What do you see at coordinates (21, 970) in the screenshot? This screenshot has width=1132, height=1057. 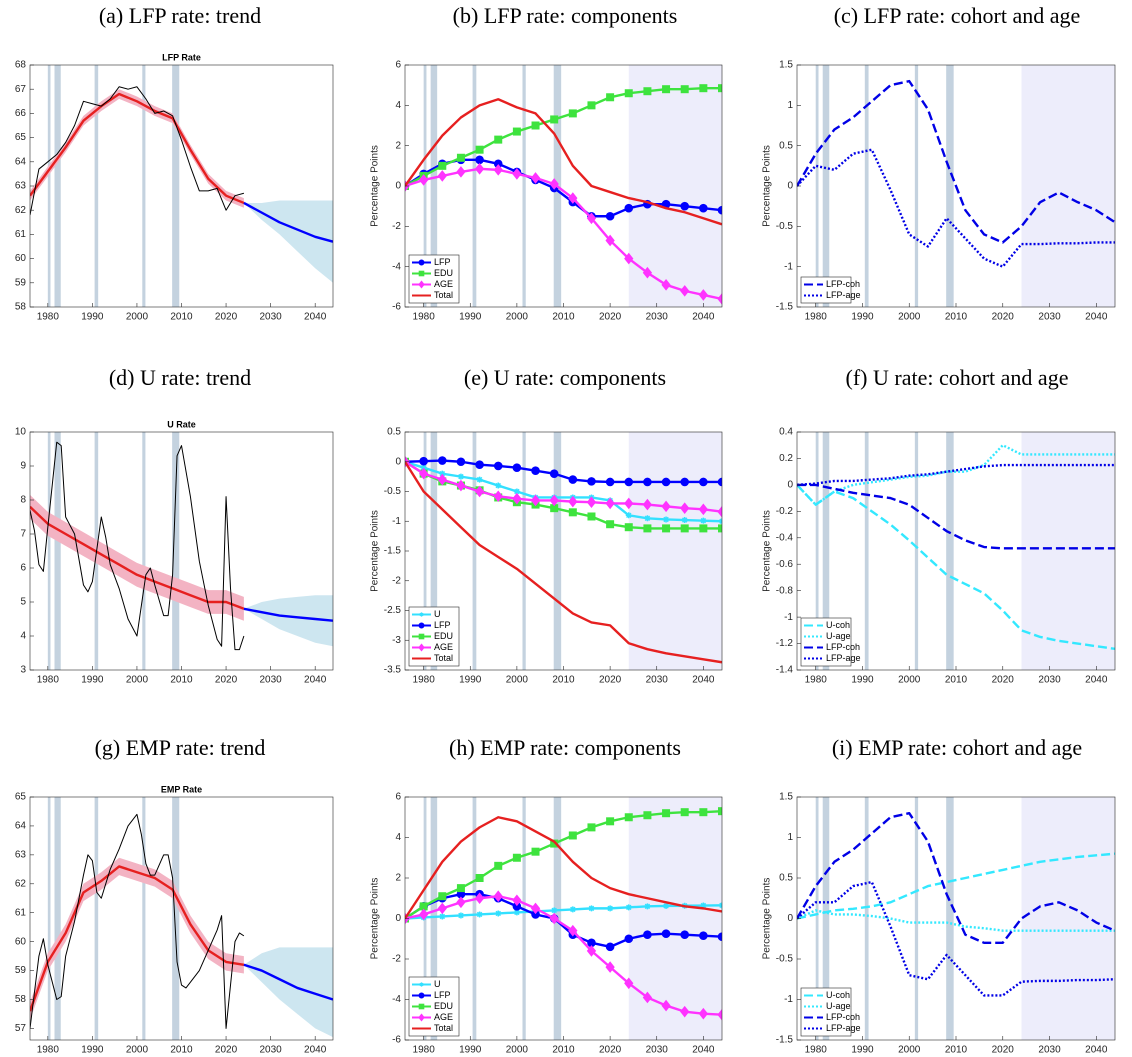 I see `y-tick-label: 59` at bounding box center [21, 970].